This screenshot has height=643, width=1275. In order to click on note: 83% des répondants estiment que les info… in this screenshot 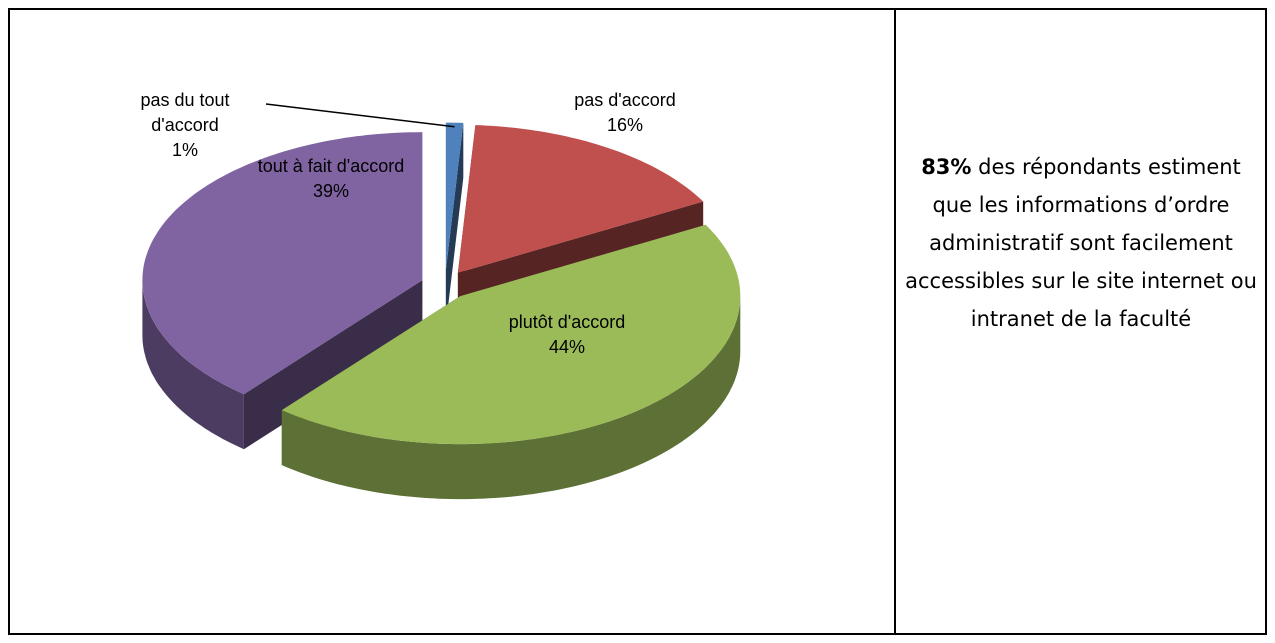, I will do `click(1081, 243)`.